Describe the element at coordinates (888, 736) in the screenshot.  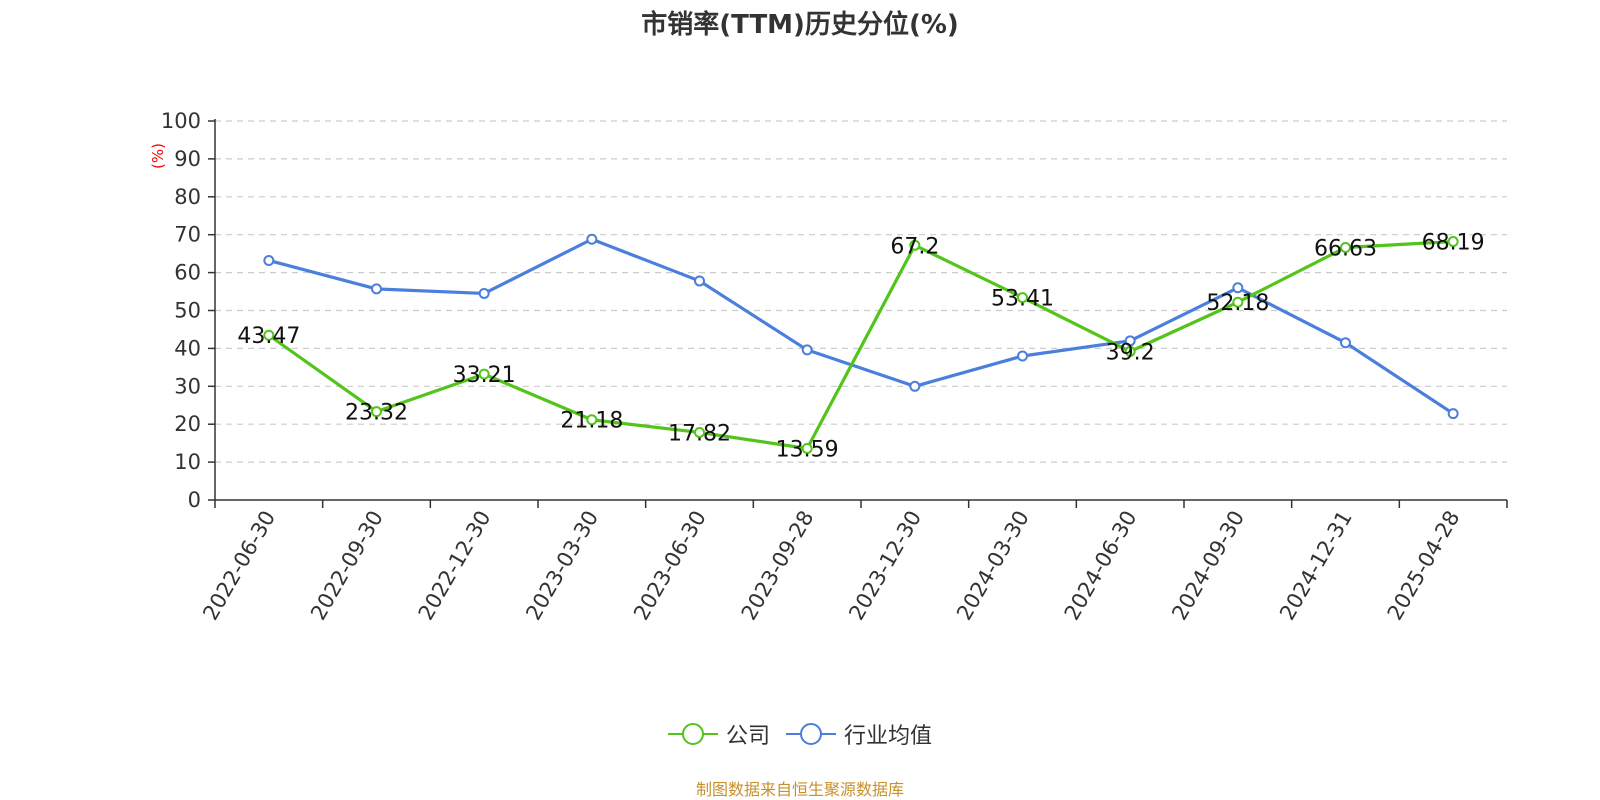
I see `legend-label-industry-avg: 行业均值` at that location.